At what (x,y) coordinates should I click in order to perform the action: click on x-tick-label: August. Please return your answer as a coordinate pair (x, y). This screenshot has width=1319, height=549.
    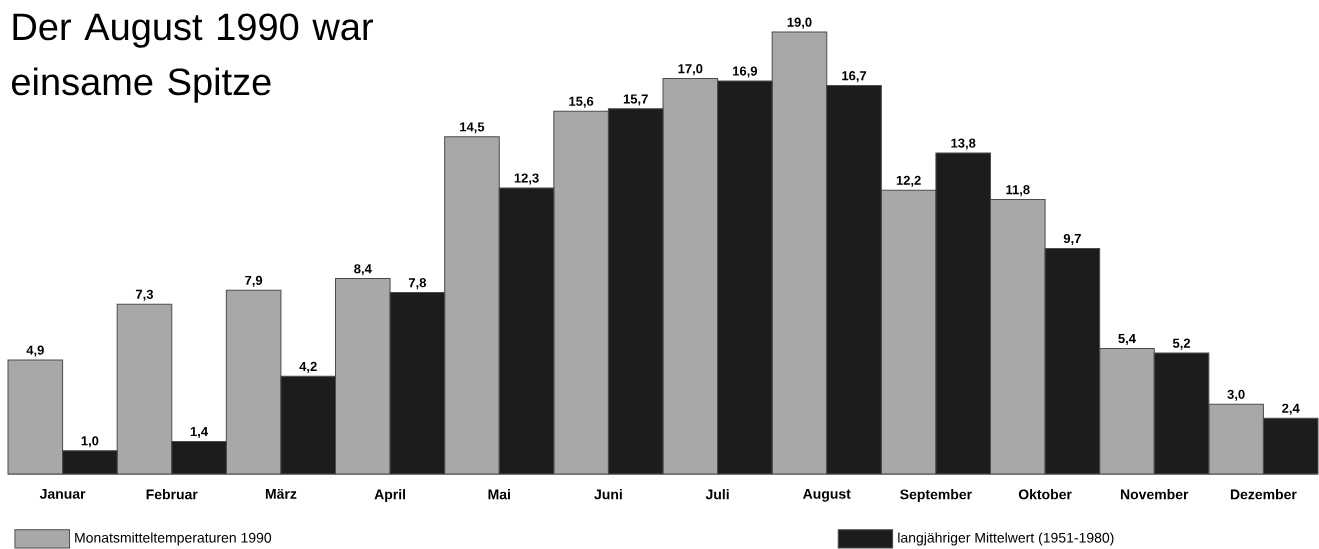
    Looking at the image, I should click on (826, 495).